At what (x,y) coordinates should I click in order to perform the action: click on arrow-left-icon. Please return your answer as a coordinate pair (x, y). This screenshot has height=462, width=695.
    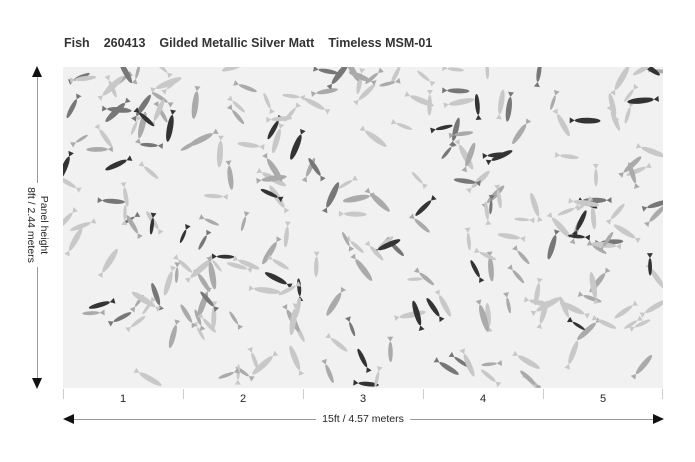
    Looking at the image, I should click on (68, 419).